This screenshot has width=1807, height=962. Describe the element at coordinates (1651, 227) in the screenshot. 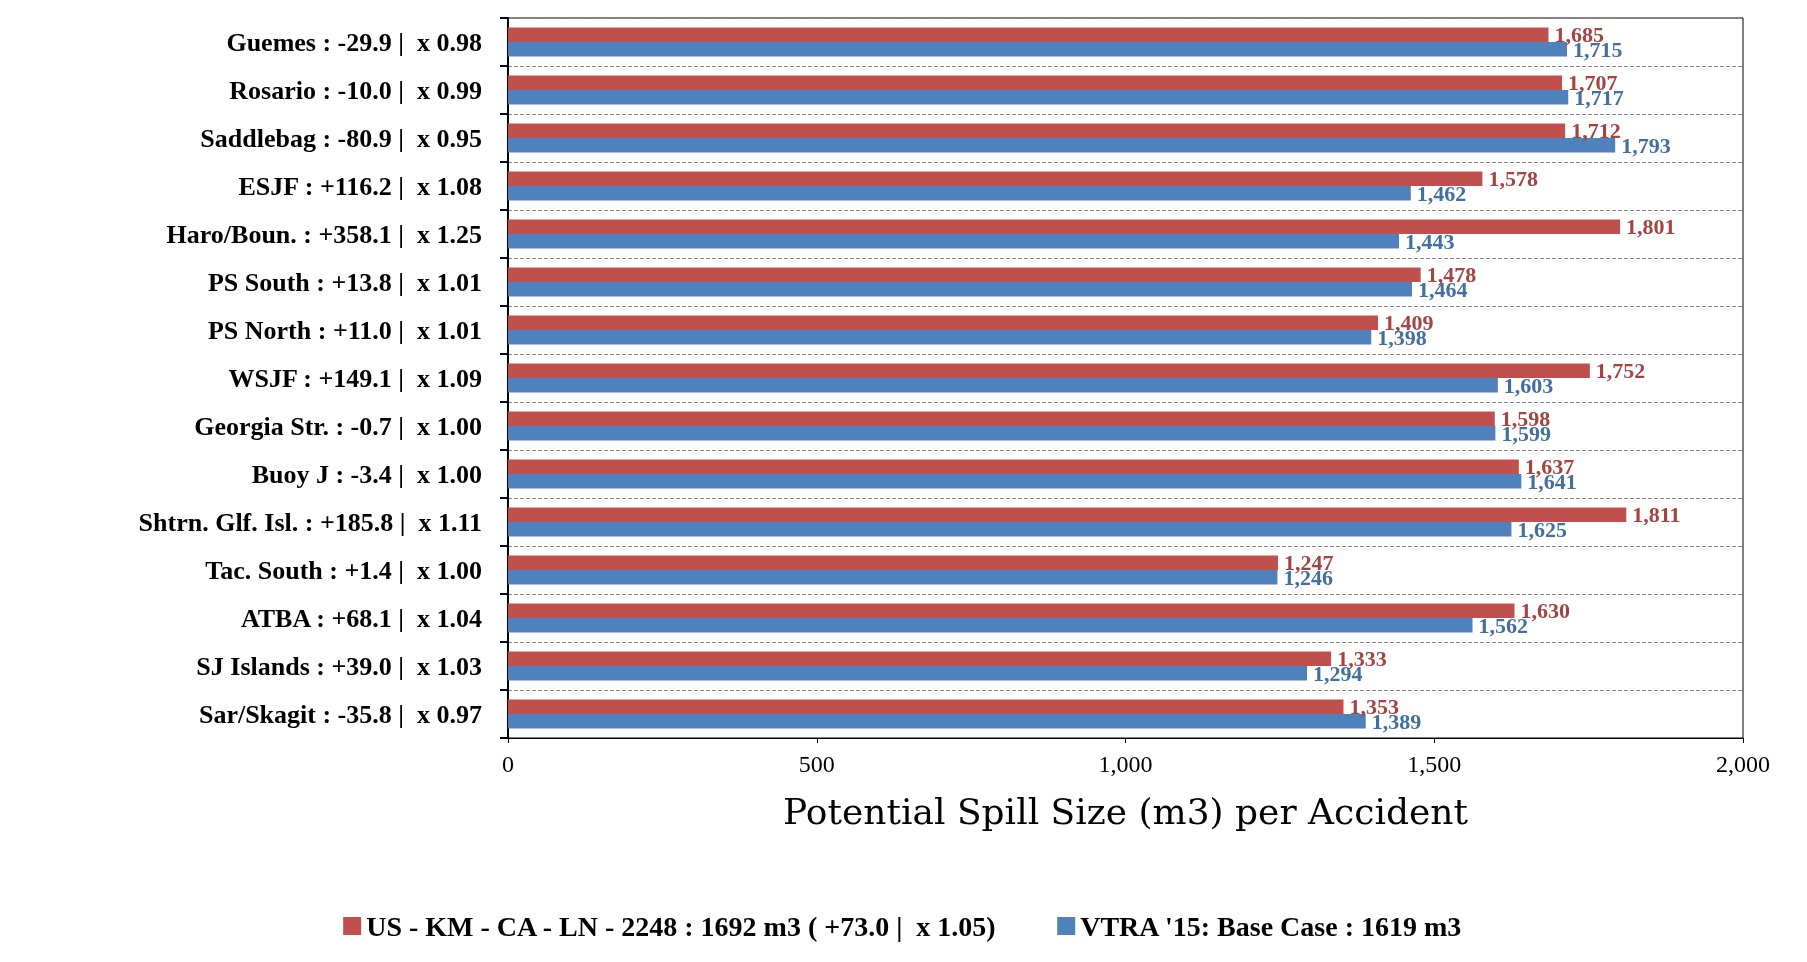

I see `data-label: 1,801` at that location.